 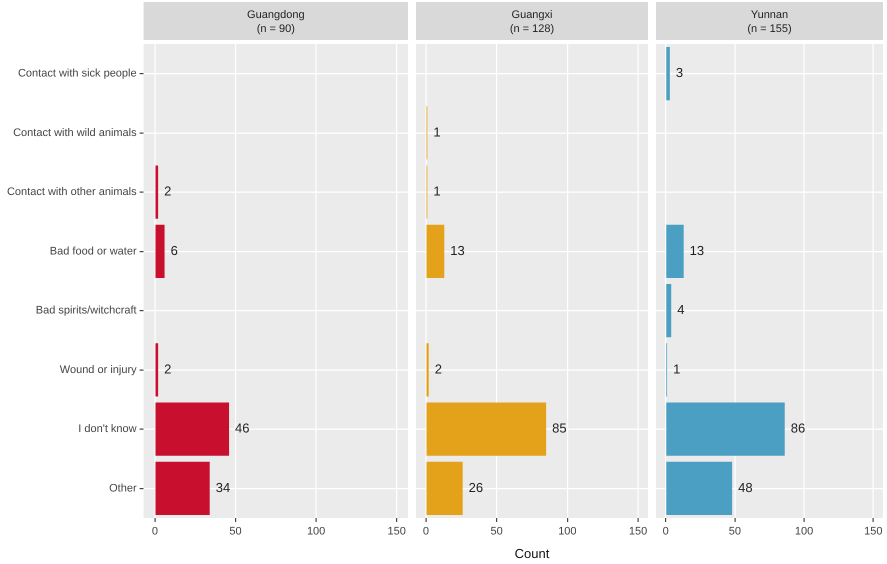 What do you see at coordinates (93, 251) in the screenshot?
I see `y-tick-label: Bad food or water` at bounding box center [93, 251].